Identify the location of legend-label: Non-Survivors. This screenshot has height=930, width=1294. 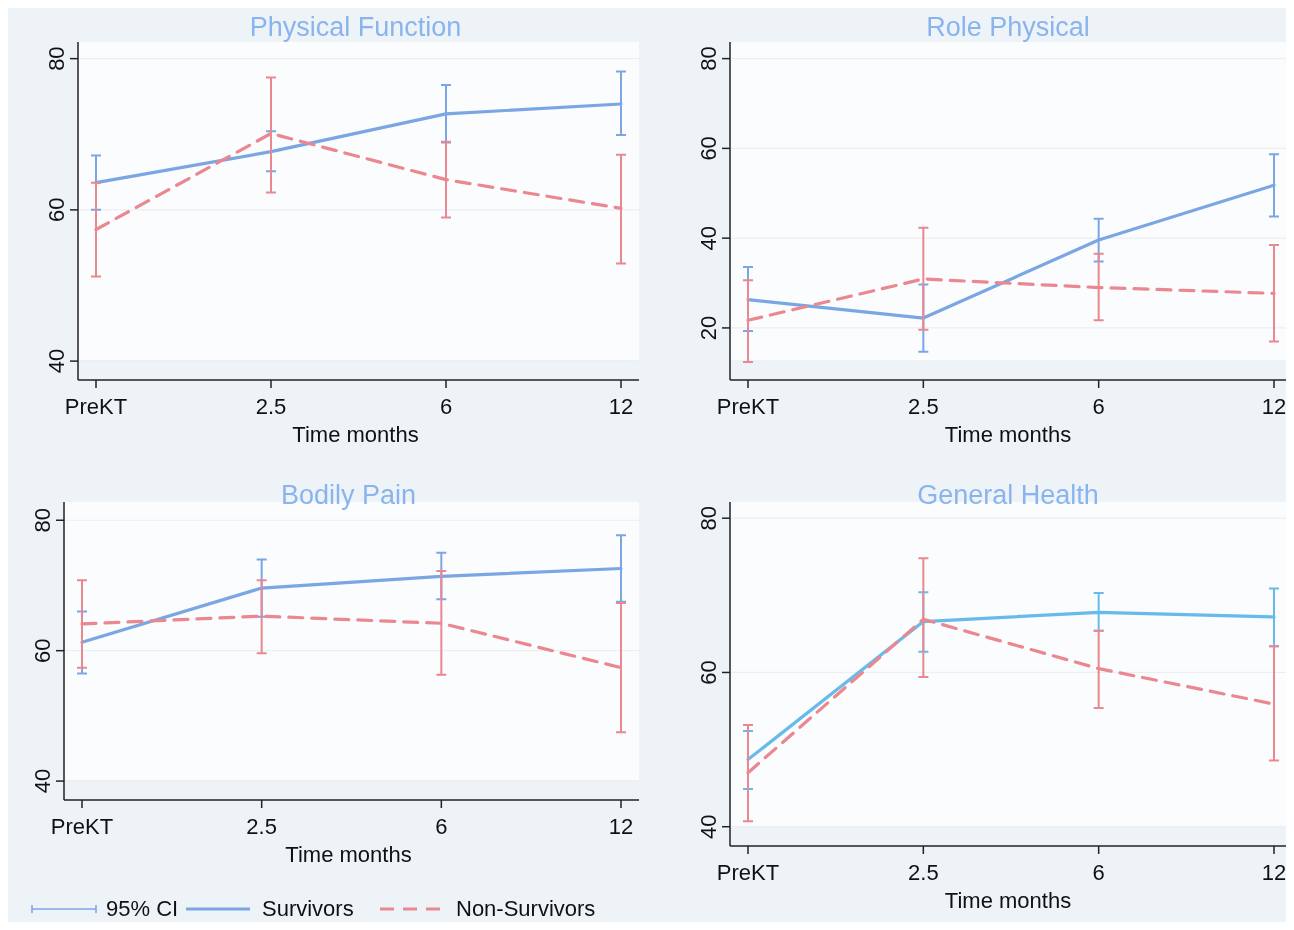
(526, 908).